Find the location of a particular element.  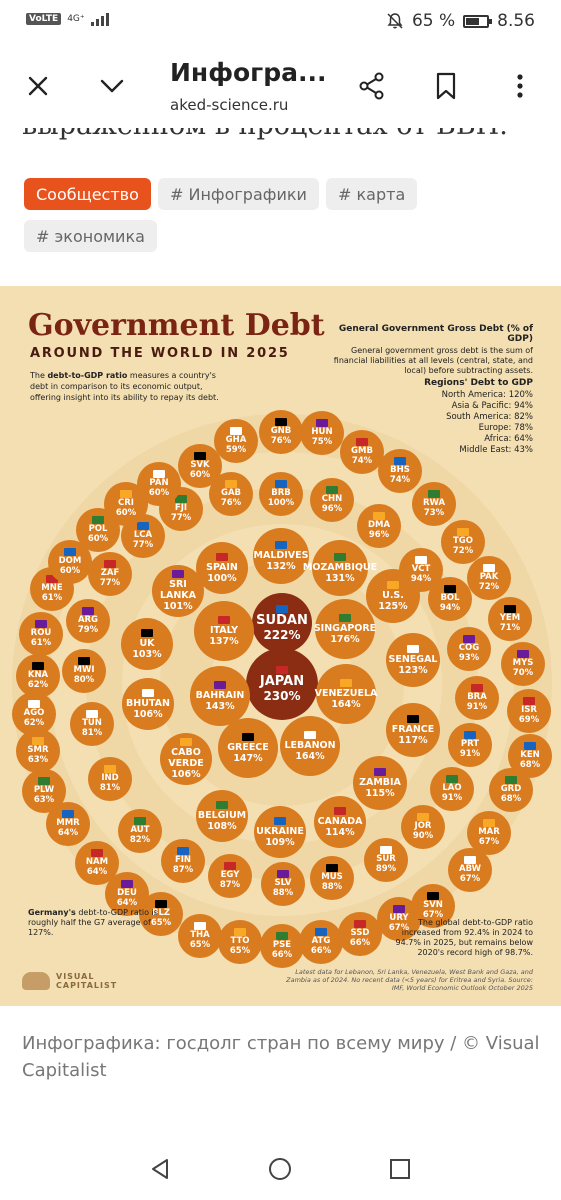

debt-value: 109% is located at coordinates (280, 842).